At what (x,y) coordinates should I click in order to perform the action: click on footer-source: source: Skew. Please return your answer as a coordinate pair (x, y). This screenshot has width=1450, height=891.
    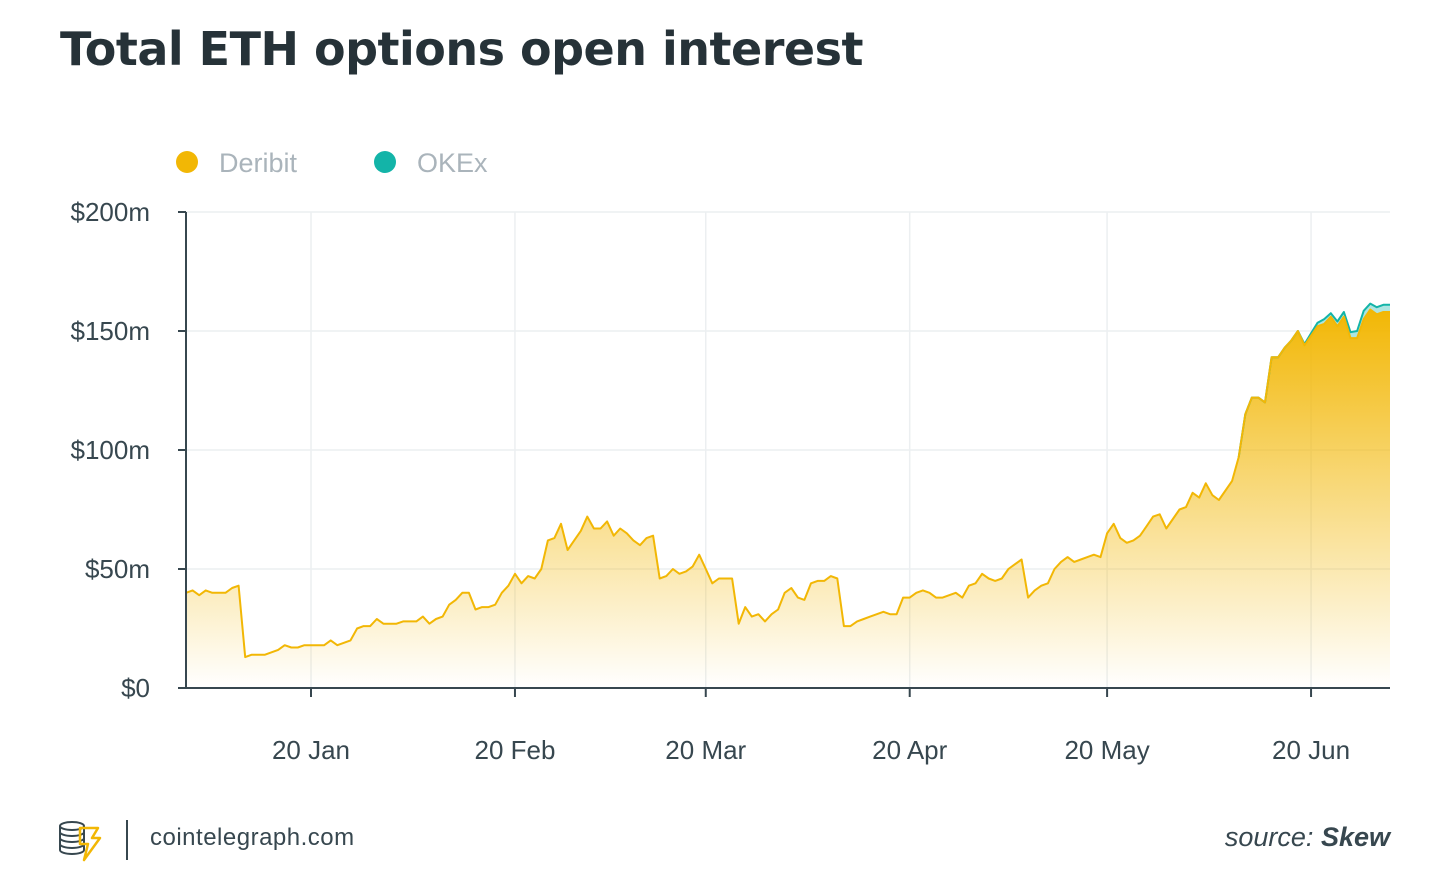
    Looking at the image, I should click on (1307, 837).